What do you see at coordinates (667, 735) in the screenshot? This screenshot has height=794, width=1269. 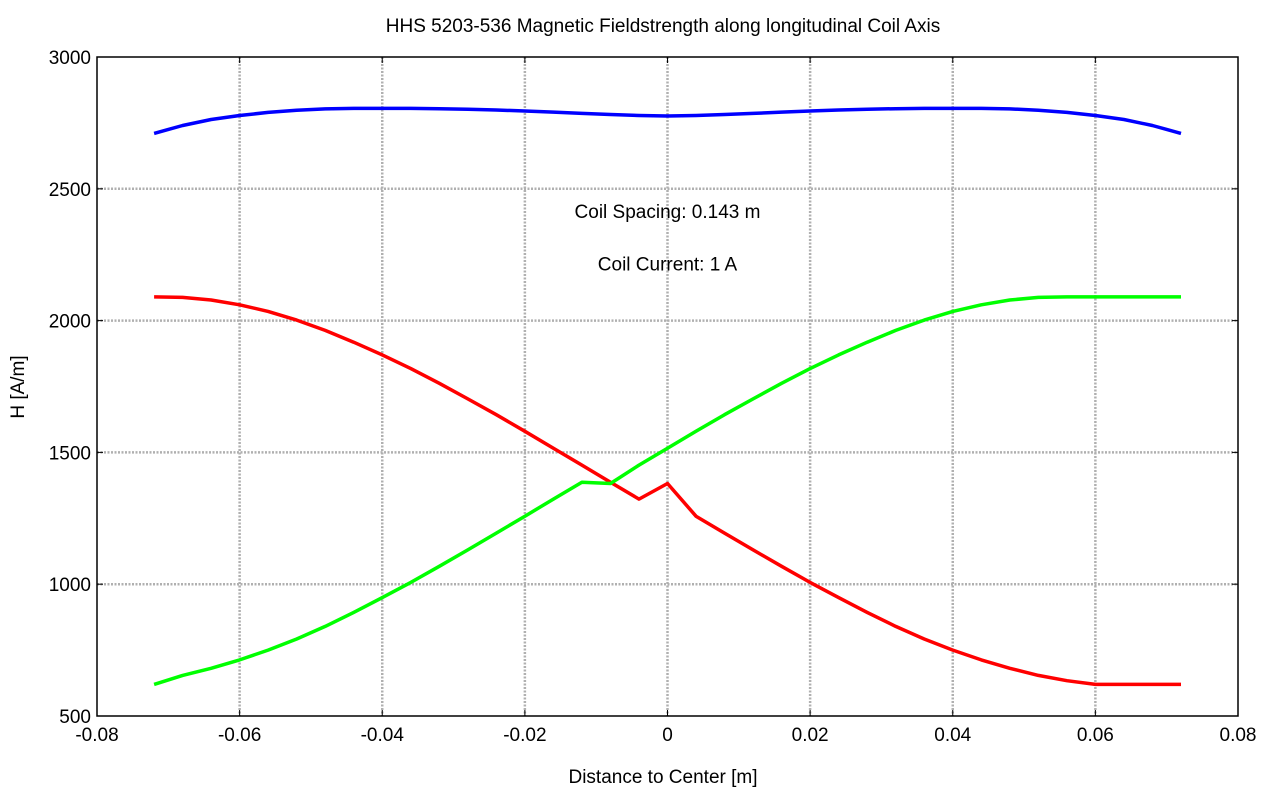 I see `x-tick-label: 0` at bounding box center [667, 735].